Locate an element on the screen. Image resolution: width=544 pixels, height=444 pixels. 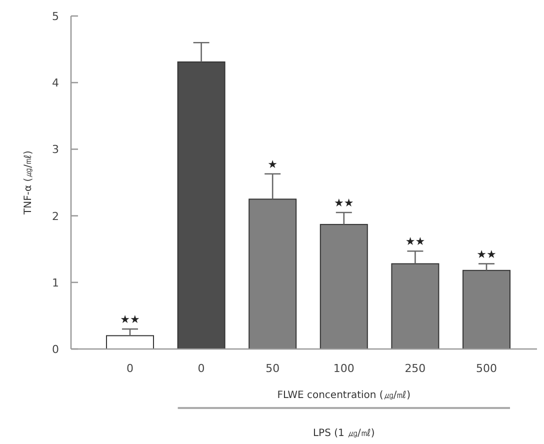
y-tick-label: 5 is located at coordinates (55, 16).